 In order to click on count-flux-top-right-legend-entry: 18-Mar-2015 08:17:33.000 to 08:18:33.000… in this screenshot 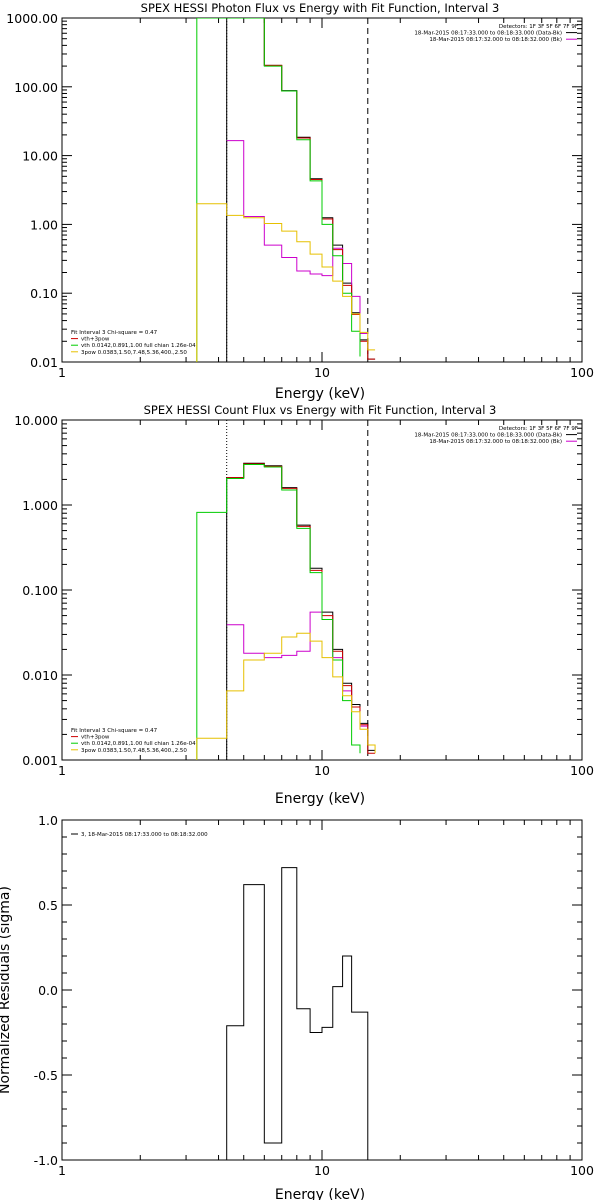, I will do `click(488, 436)`.